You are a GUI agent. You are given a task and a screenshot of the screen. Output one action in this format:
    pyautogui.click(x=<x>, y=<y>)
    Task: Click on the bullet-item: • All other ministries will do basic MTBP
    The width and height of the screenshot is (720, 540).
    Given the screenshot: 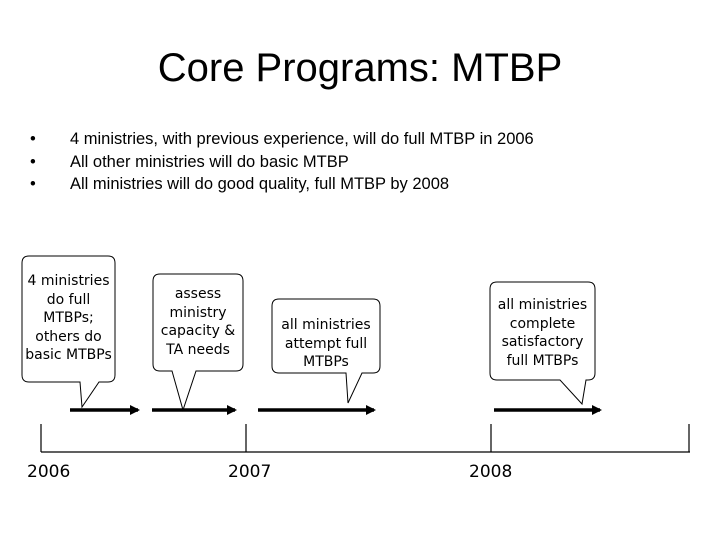 What is the action you would take?
    pyautogui.click(x=282, y=162)
    